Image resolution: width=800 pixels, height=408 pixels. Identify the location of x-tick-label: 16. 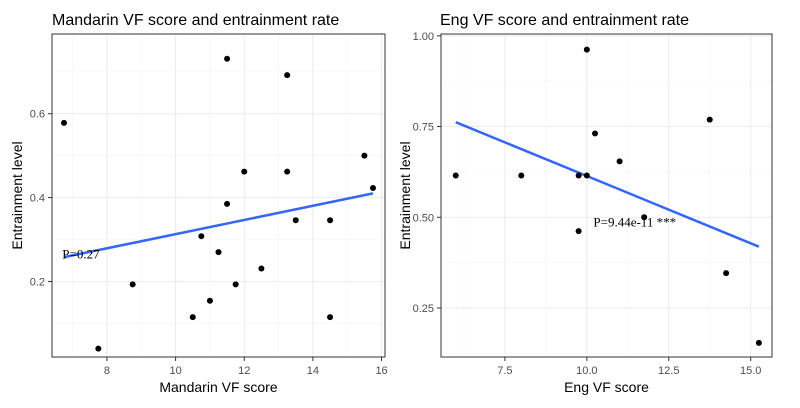
(381, 371).